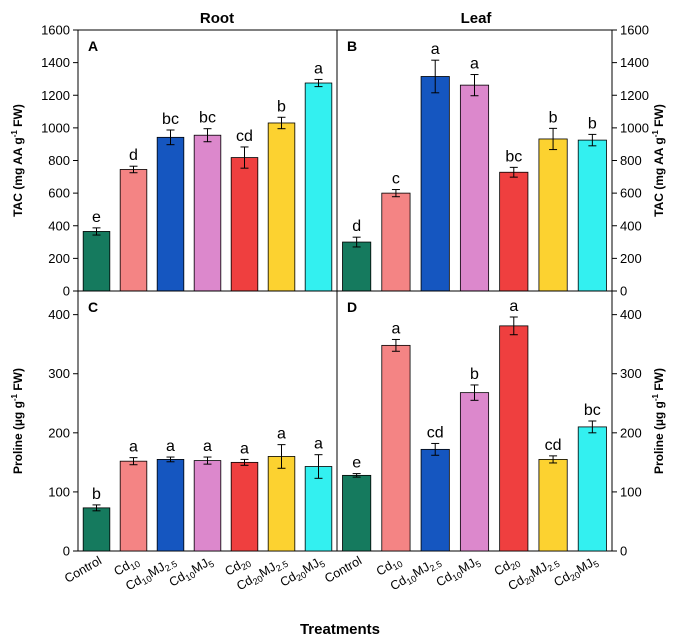 This screenshot has height=644, width=685. What do you see at coordinates (59, 432) in the screenshot?
I see `panel-c-ytick-label: 200` at bounding box center [59, 432].